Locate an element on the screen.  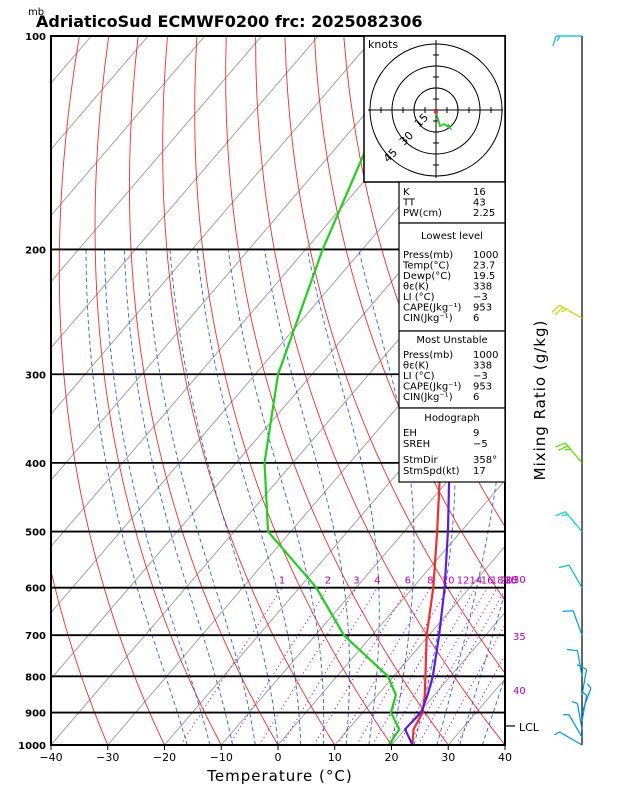
mixing-ratio-label: 16 is located at coordinates (487, 581).